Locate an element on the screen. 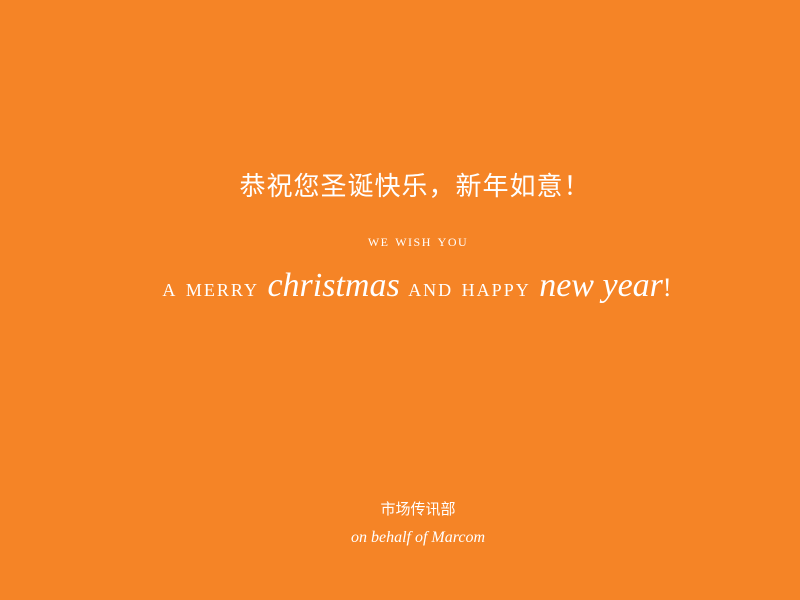 Image resolution: width=800 pixels, height=600 pixels. merry-part-a-merry: a merry is located at coordinates (215, 287).